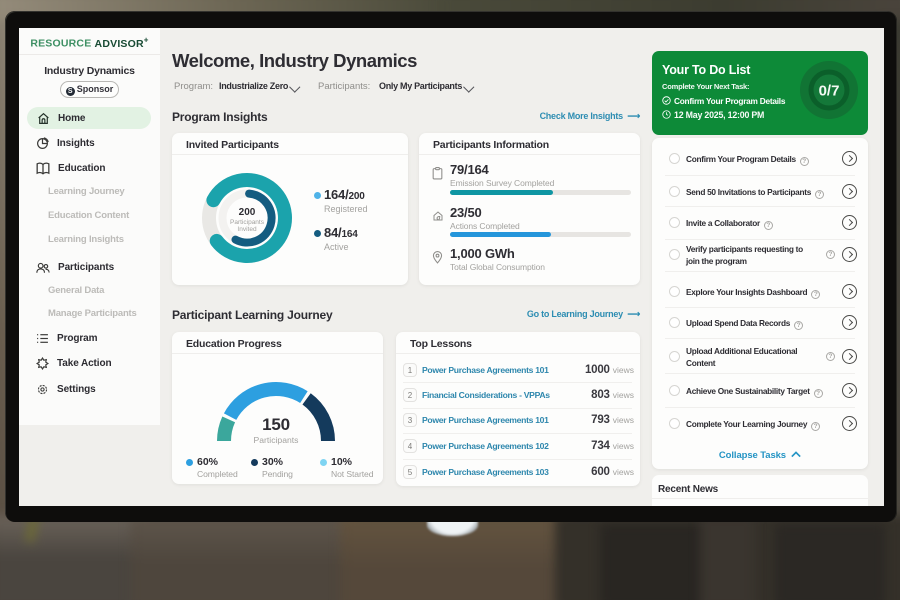 The width and height of the screenshot is (900, 600). I want to click on svg-text: 0/7, so click(829, 91).